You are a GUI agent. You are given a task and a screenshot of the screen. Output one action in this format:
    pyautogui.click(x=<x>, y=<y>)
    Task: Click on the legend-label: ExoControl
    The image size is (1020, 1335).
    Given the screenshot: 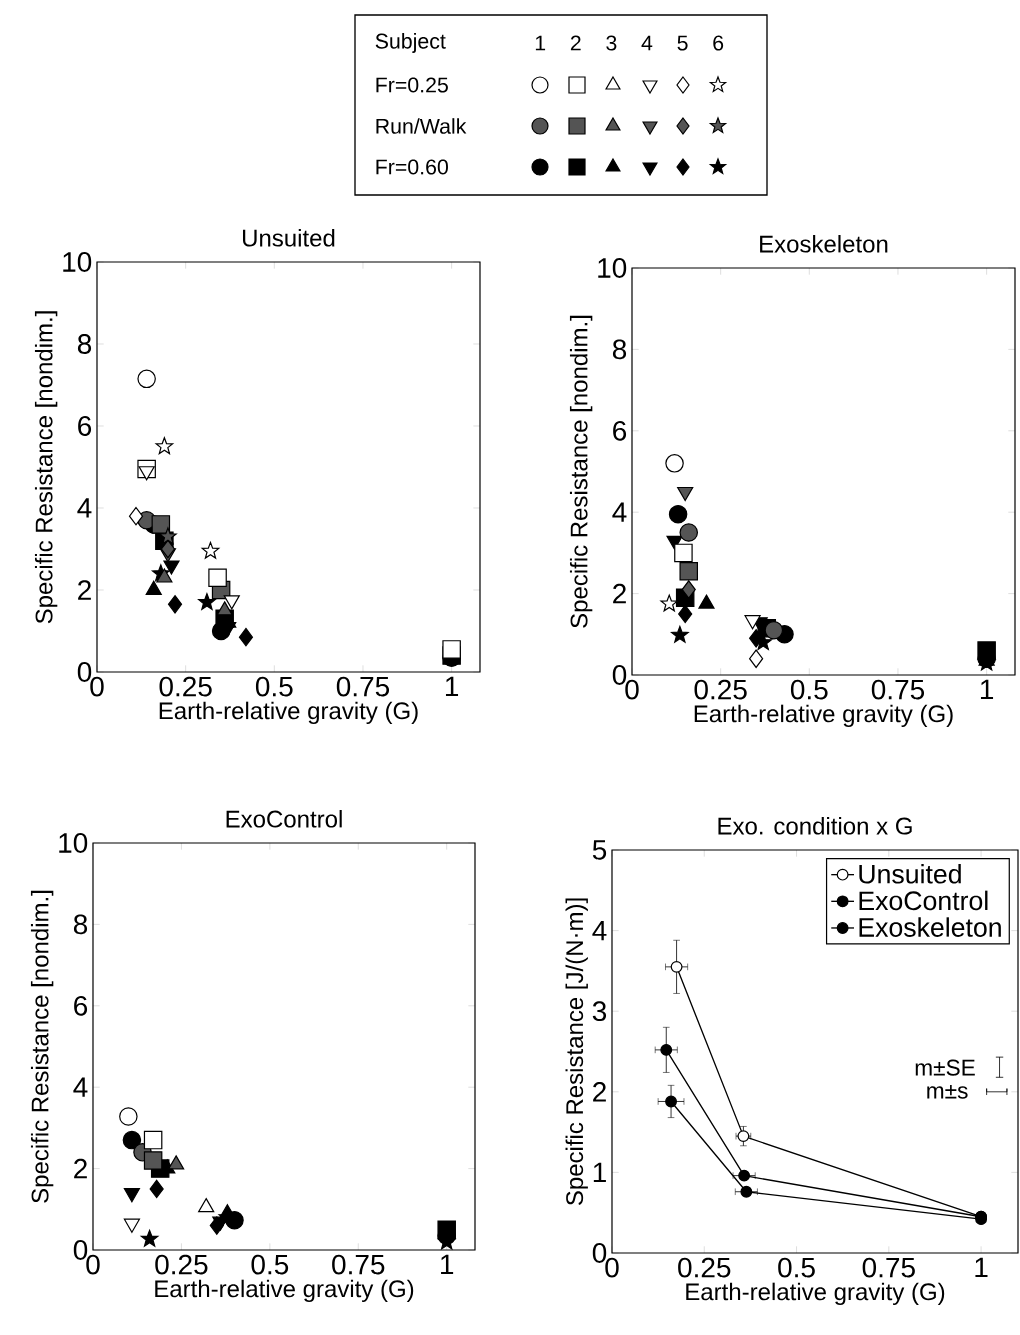 What is the action you would take?
    pyautogui.click(x=923, y=900)
    